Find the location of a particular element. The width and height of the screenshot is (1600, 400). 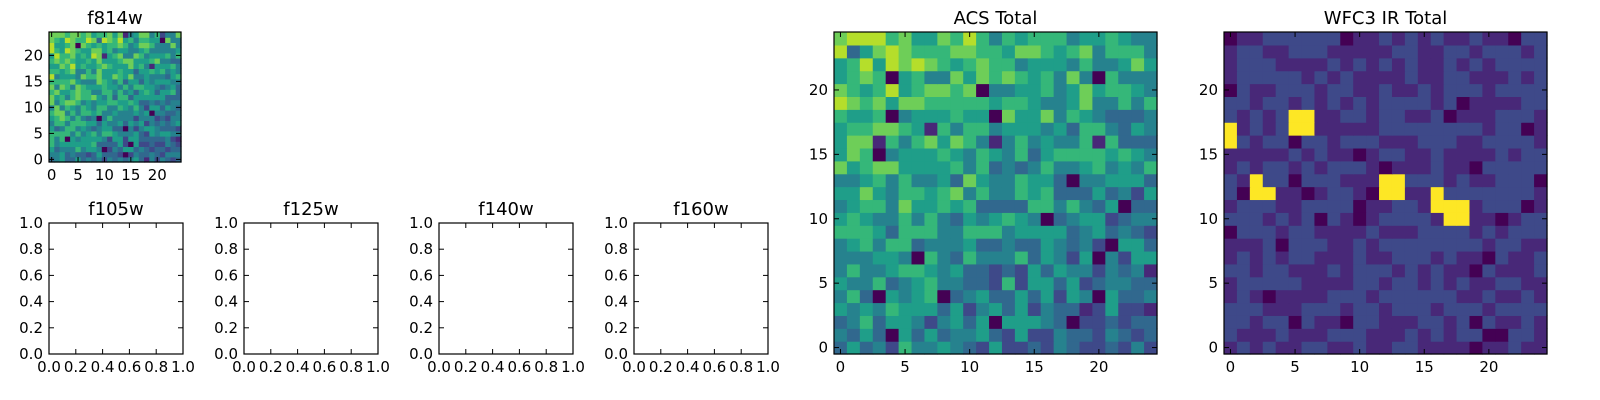

y-tick-label: 10 is located at coordinates (818, 219).